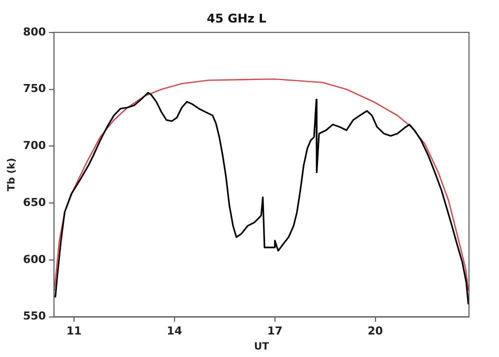 The height and width of the screenshot is (357, 499). What do you see at coordinates (12, 175) in the screenshot?
I see `y-axis-title: Tb (k)` at bounding box center [12, 175].